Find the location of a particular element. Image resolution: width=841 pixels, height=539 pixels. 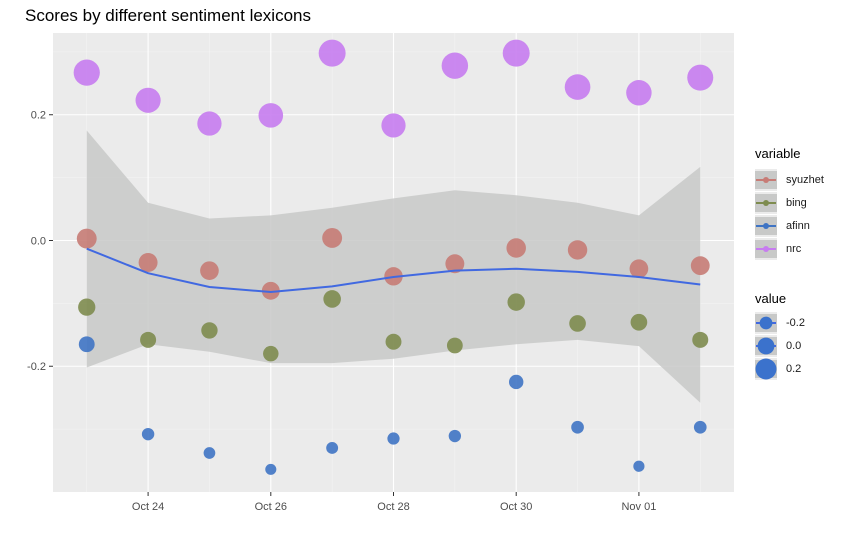

legend-key-point-nrc is located at coordinates (766, 249).